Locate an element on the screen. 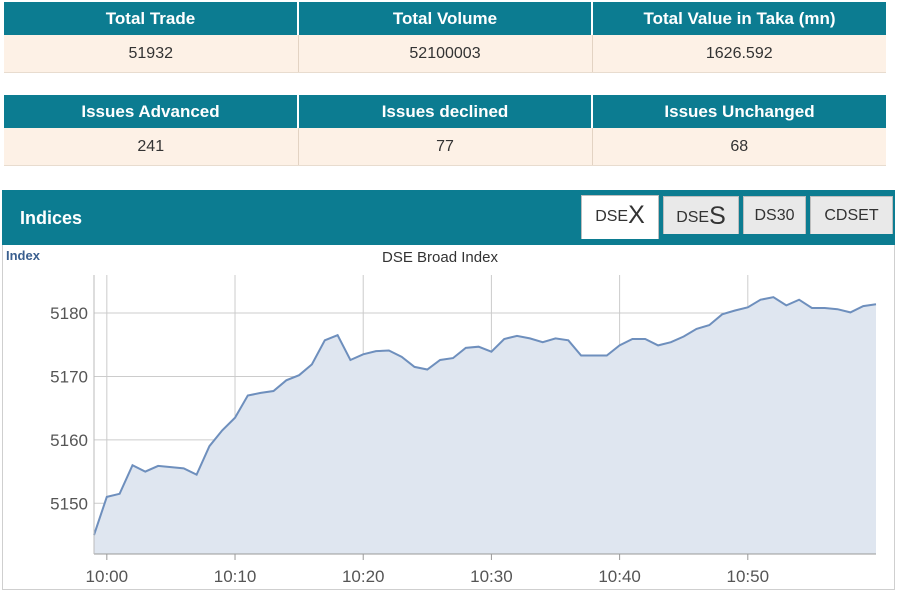  table-row: 51932 52100003 1626.592 is located at coordinates (445, 54).